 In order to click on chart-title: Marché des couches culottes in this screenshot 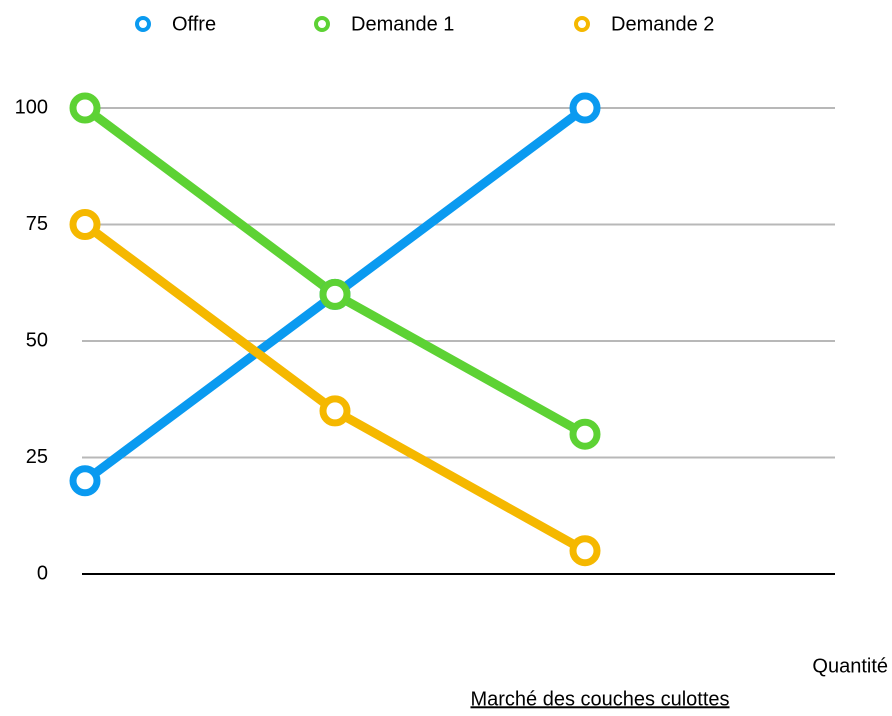, I will do `click(599, 699)`.